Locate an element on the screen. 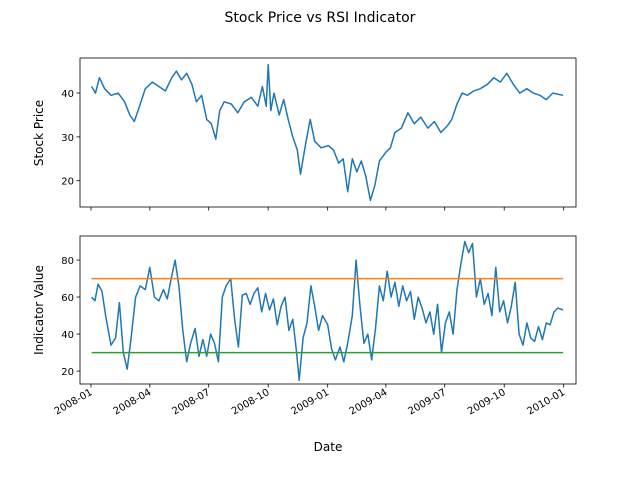 Image resolution: width=640 pixels, height=484 pixels. y-tick-label-1-80: 80 is located at coordinates (67, 261).